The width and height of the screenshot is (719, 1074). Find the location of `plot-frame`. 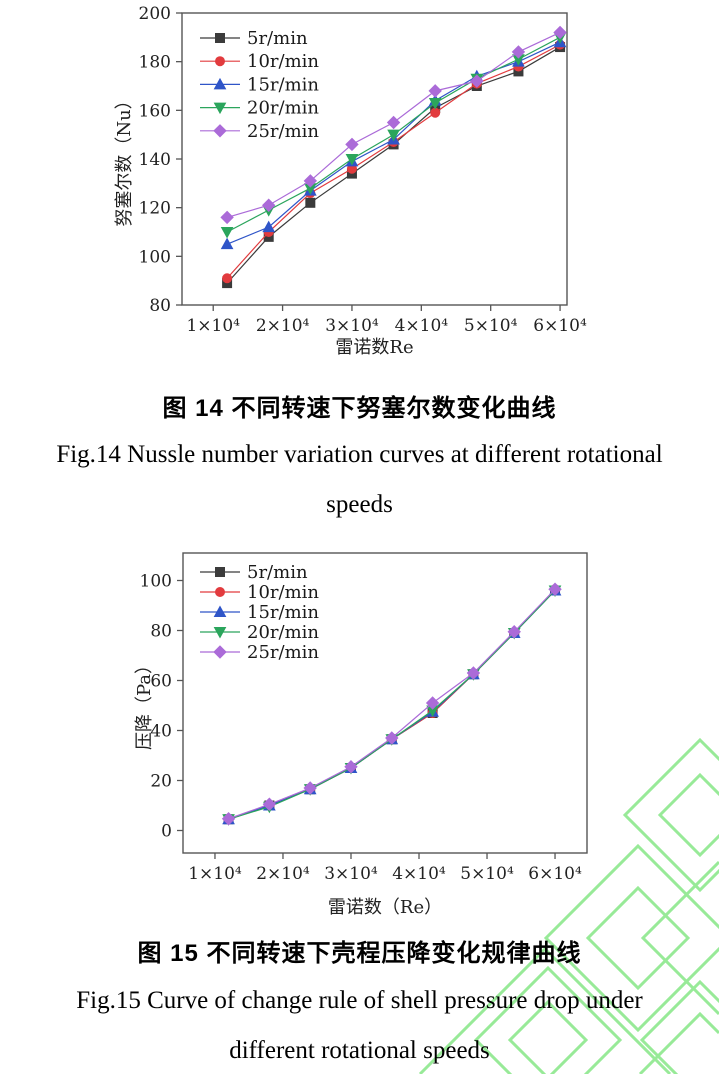

plot-frame is located at coordinates (374, 159).